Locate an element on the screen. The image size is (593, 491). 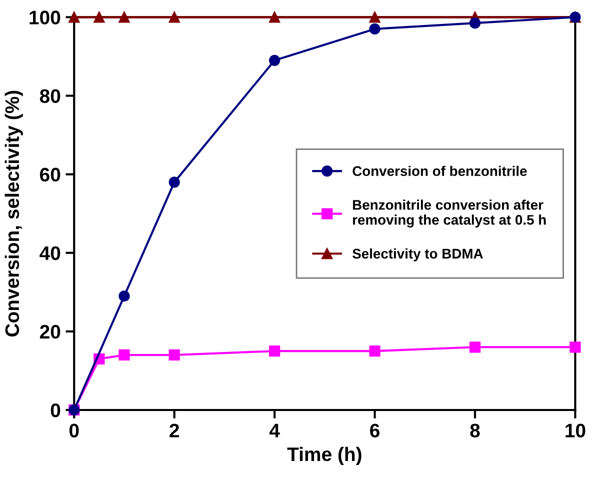
y-tick-label: 40 is located at coordinates (50, 253).